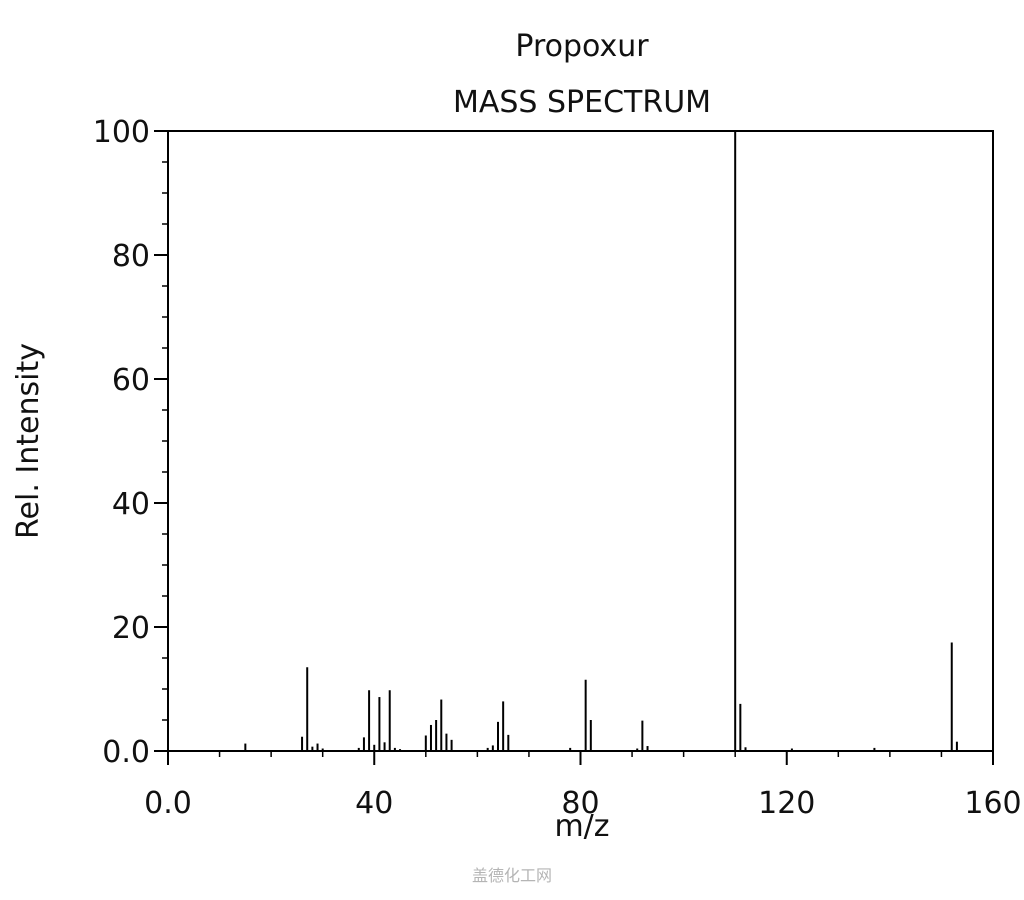  I want to click on y-tick-label: 20, so click(131, 628).